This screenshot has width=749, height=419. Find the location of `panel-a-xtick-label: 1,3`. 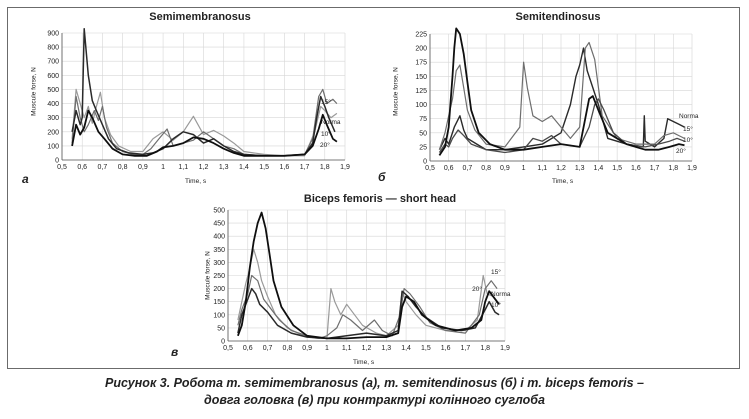

panel-a-xtick-label: 1,3 is located at coordinates (224, 167).